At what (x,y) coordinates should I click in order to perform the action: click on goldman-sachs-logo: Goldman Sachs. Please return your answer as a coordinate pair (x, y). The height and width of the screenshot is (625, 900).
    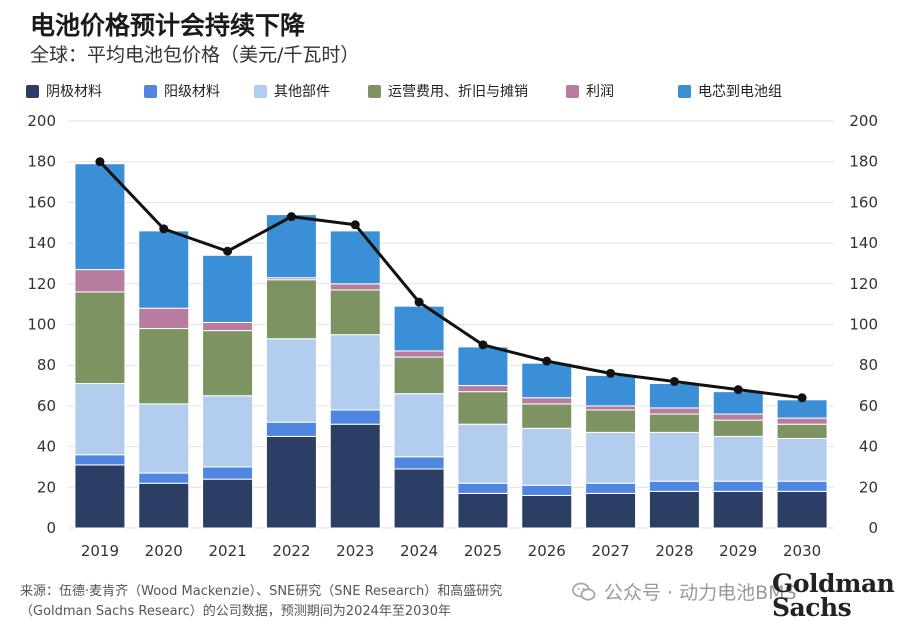
    Looking at the image, I should click on (833, 596).